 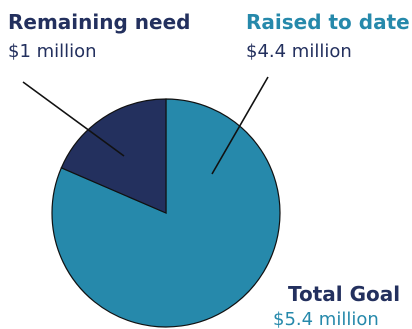 What do you see at coordinates (299, 51) in the screenshot?
I see `label-raised-to-date-value: $4.4 million` at bounding box center [299, 51].